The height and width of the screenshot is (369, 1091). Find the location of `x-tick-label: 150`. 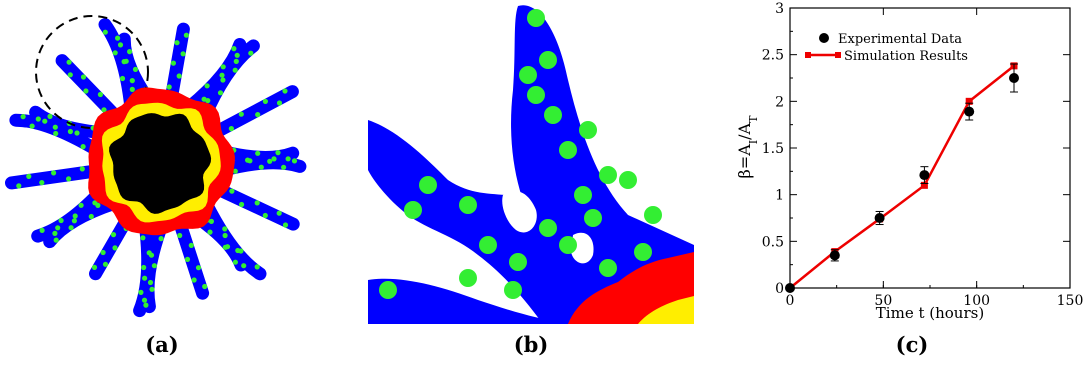

x-tick-label: 150 is located at coordinates (1070, 301).